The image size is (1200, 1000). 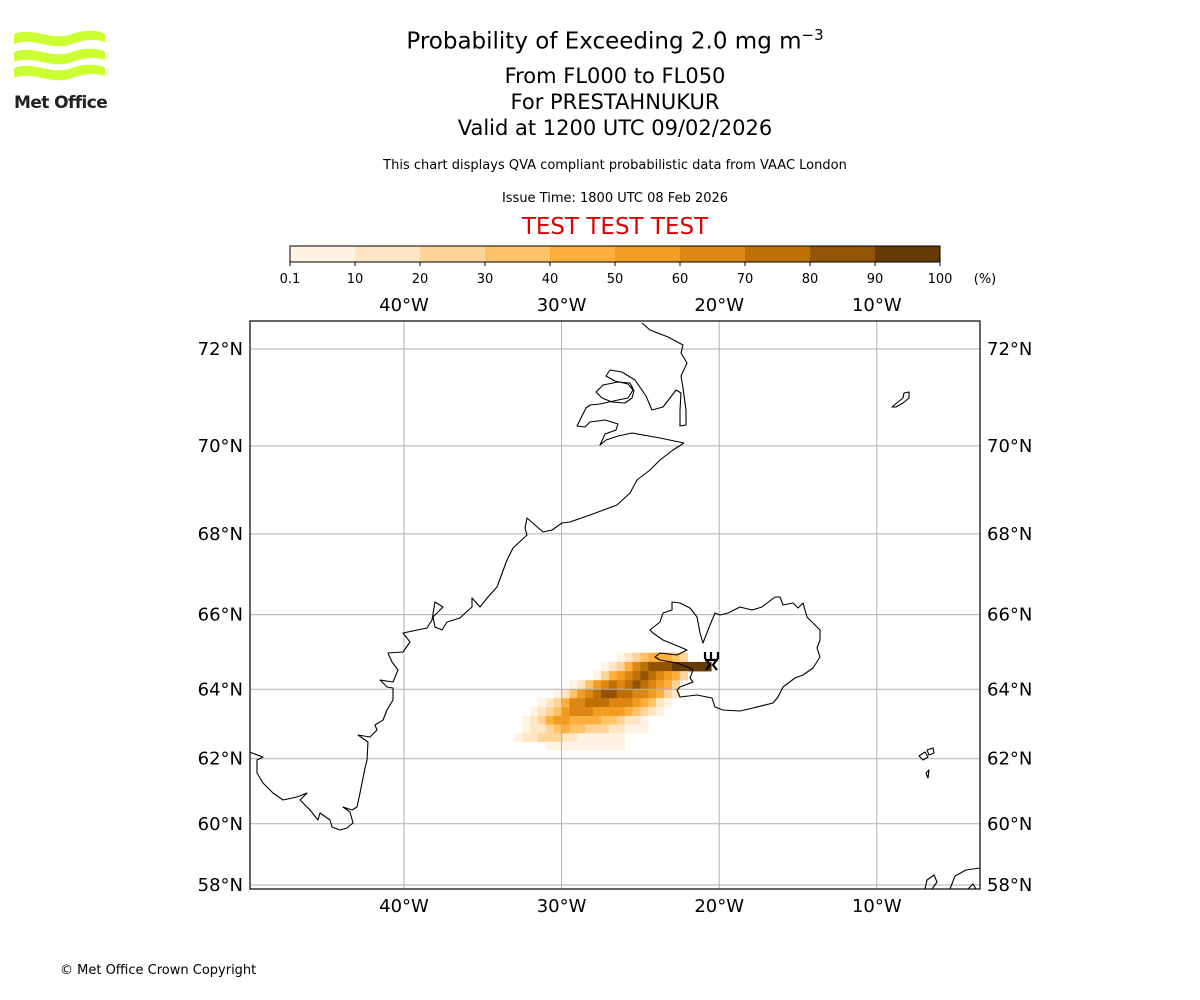 What do you see at coordinates (220, 615) in the screenshot?
I see `lat-tick-label: 66°N` at bounding box center [220, 615].